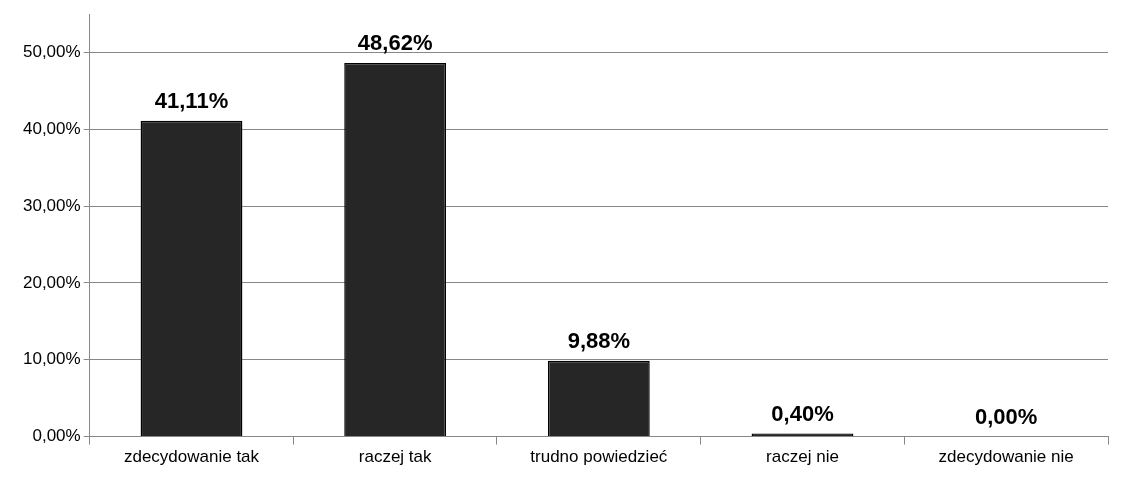 This screenshot has width=1122, height=477. I want to click on x-tick-label: zdecydowanie tak, so click(191, 457).